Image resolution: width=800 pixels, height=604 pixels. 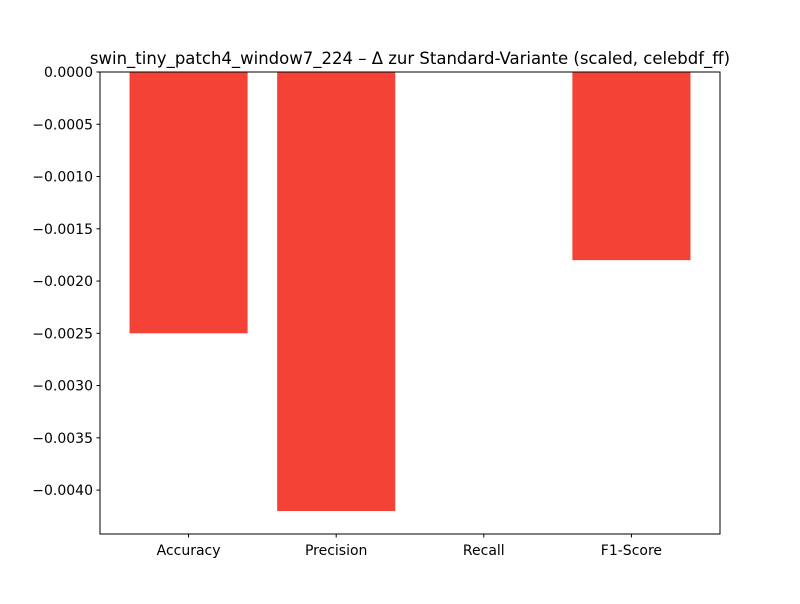 I want to click on y-tick-label: −0.0015, so click(x=62, y=230).